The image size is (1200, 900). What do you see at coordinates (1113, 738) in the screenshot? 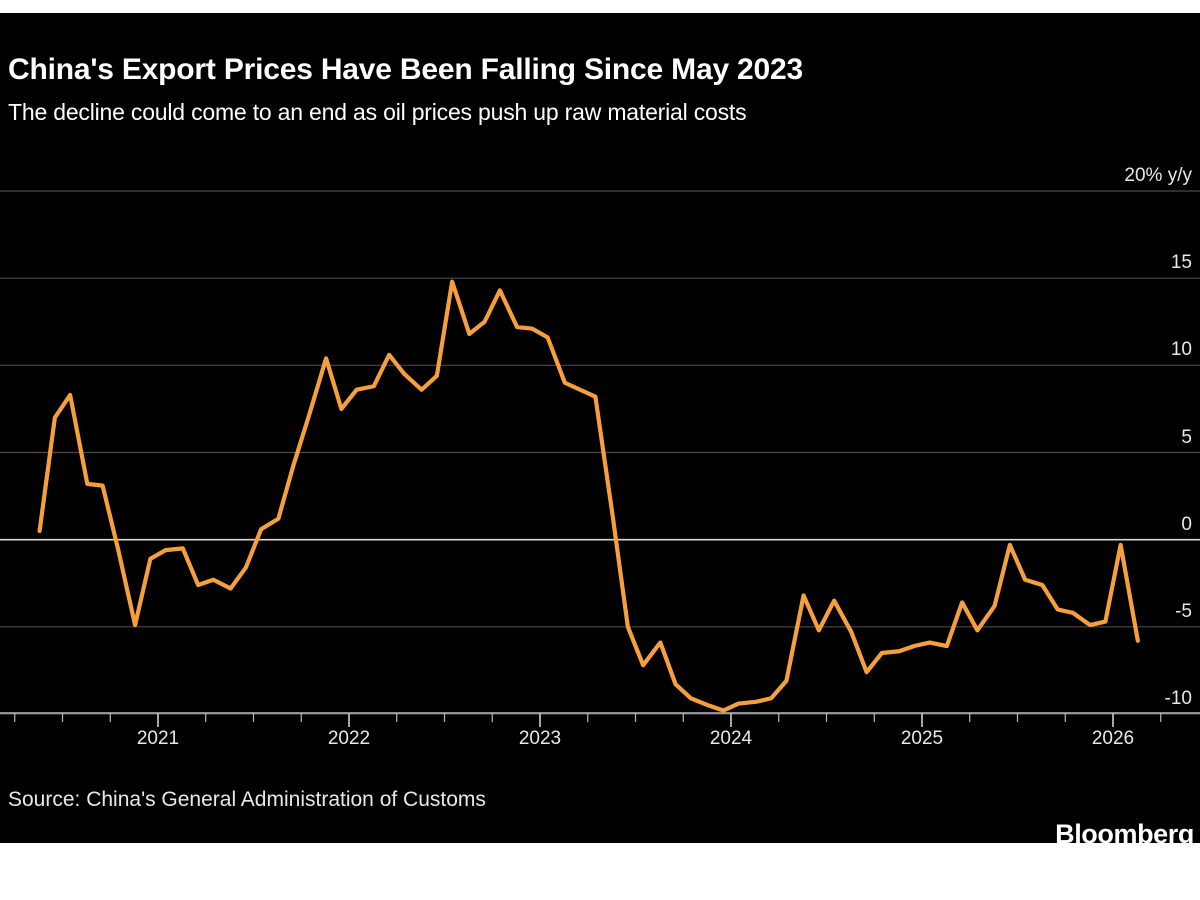
I see `x-axis-tick-label: 2026` at bounding box center [1113, 738].